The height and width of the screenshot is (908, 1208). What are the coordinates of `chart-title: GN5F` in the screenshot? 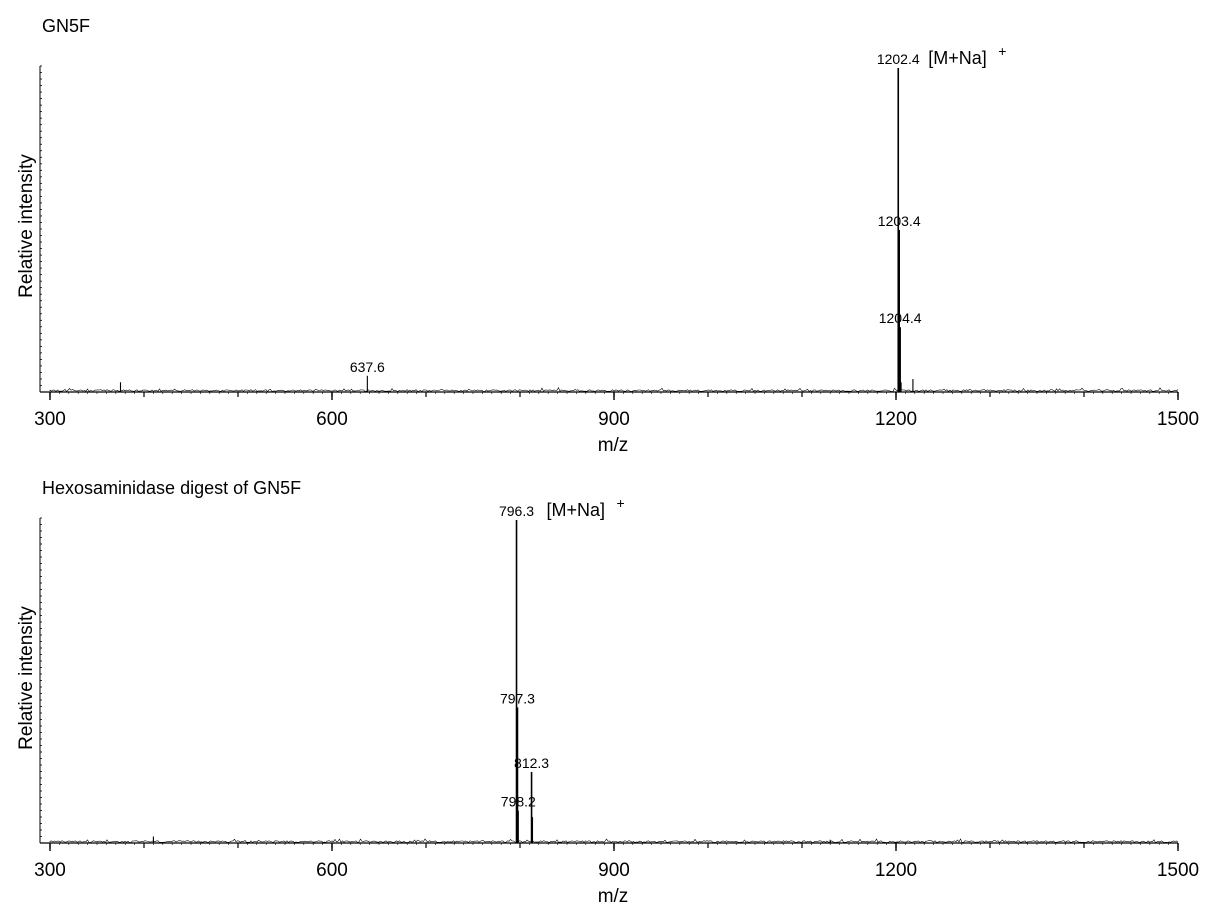 It's located at (66, 26).